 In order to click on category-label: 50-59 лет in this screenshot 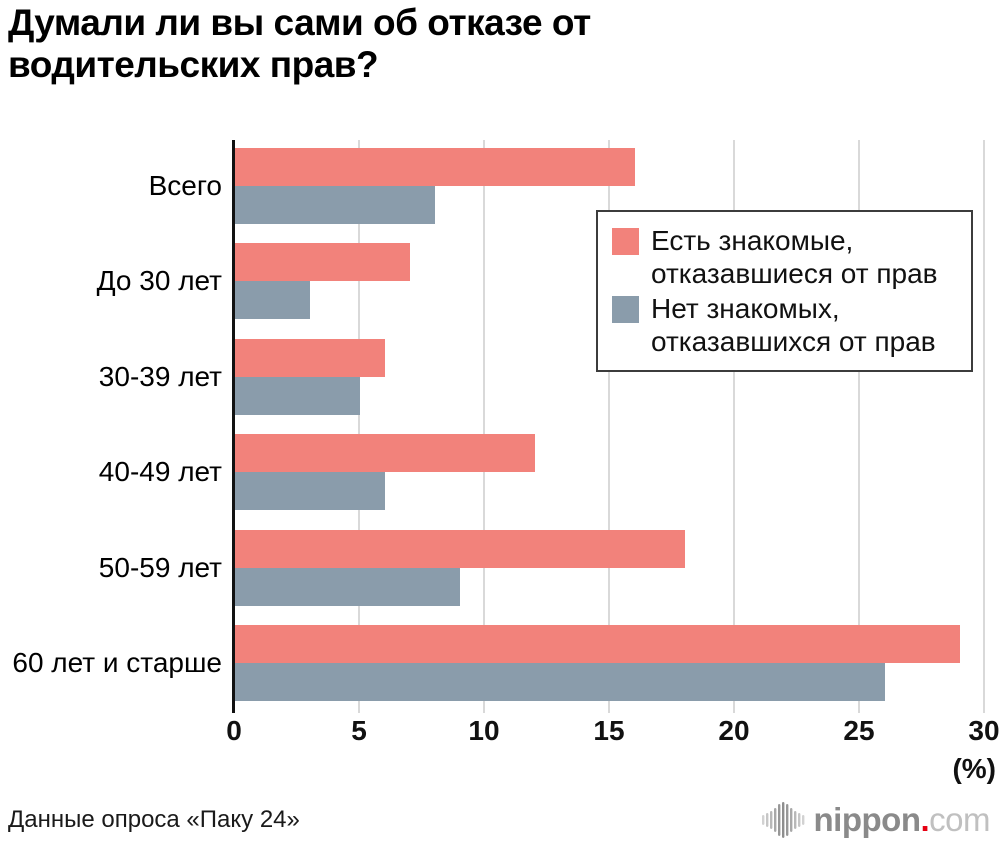, I will do `click(160, 567)`.